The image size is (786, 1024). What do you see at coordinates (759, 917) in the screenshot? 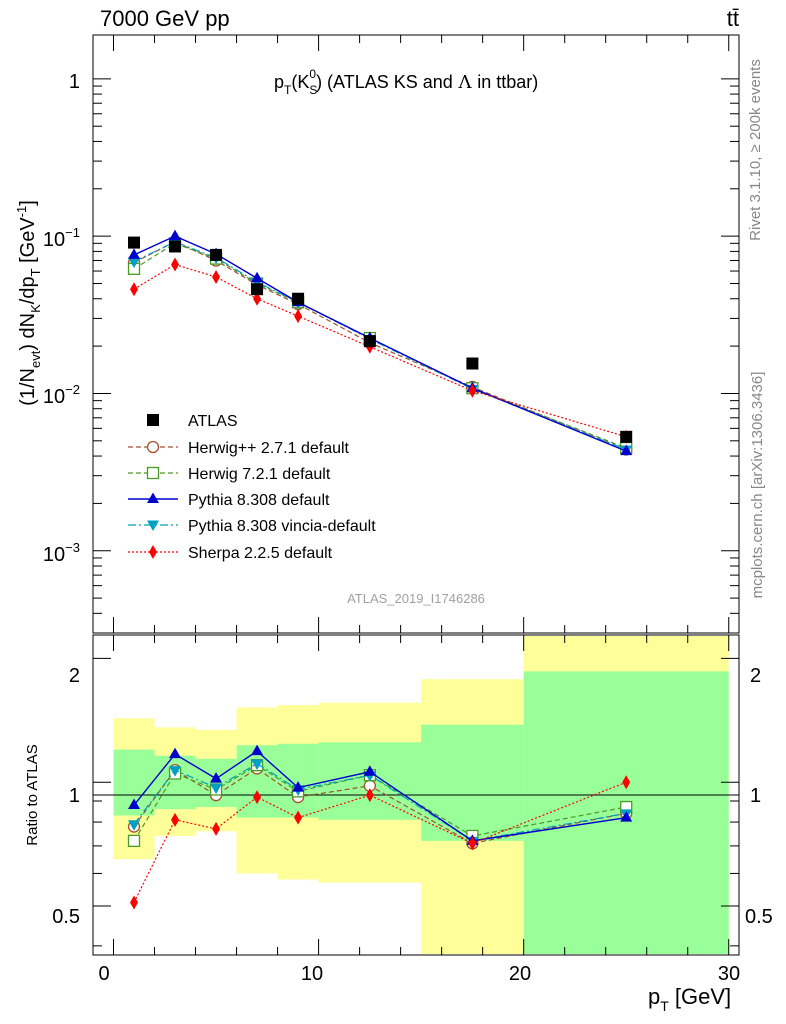
I see `ratio-tick-label-right-0.5: 0.5` at bounding box center [759, 917].